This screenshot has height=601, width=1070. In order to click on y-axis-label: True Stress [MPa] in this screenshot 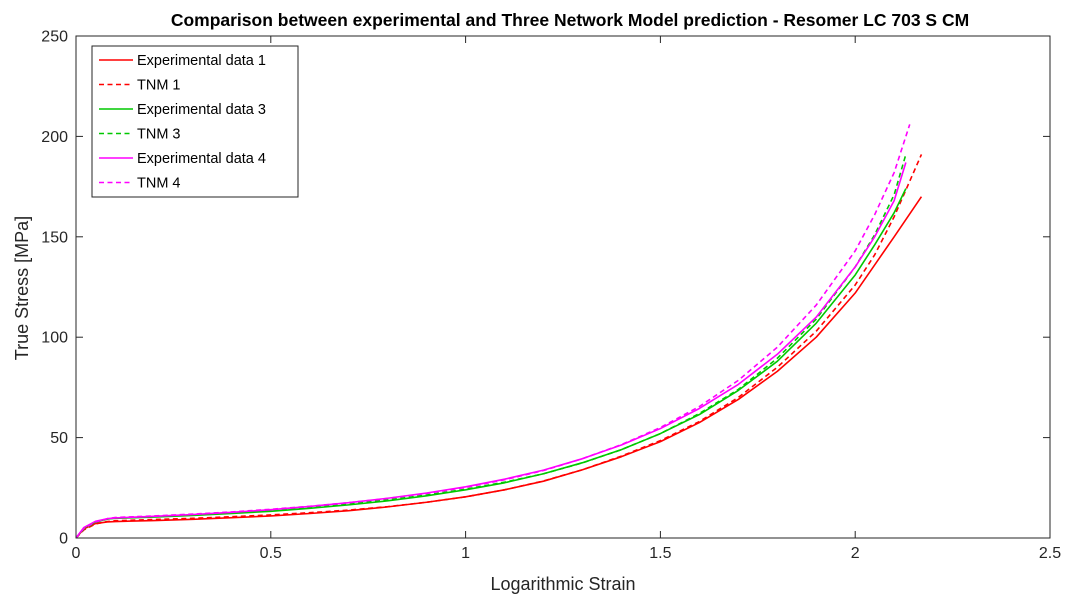, I will do `click(22, 288)`.